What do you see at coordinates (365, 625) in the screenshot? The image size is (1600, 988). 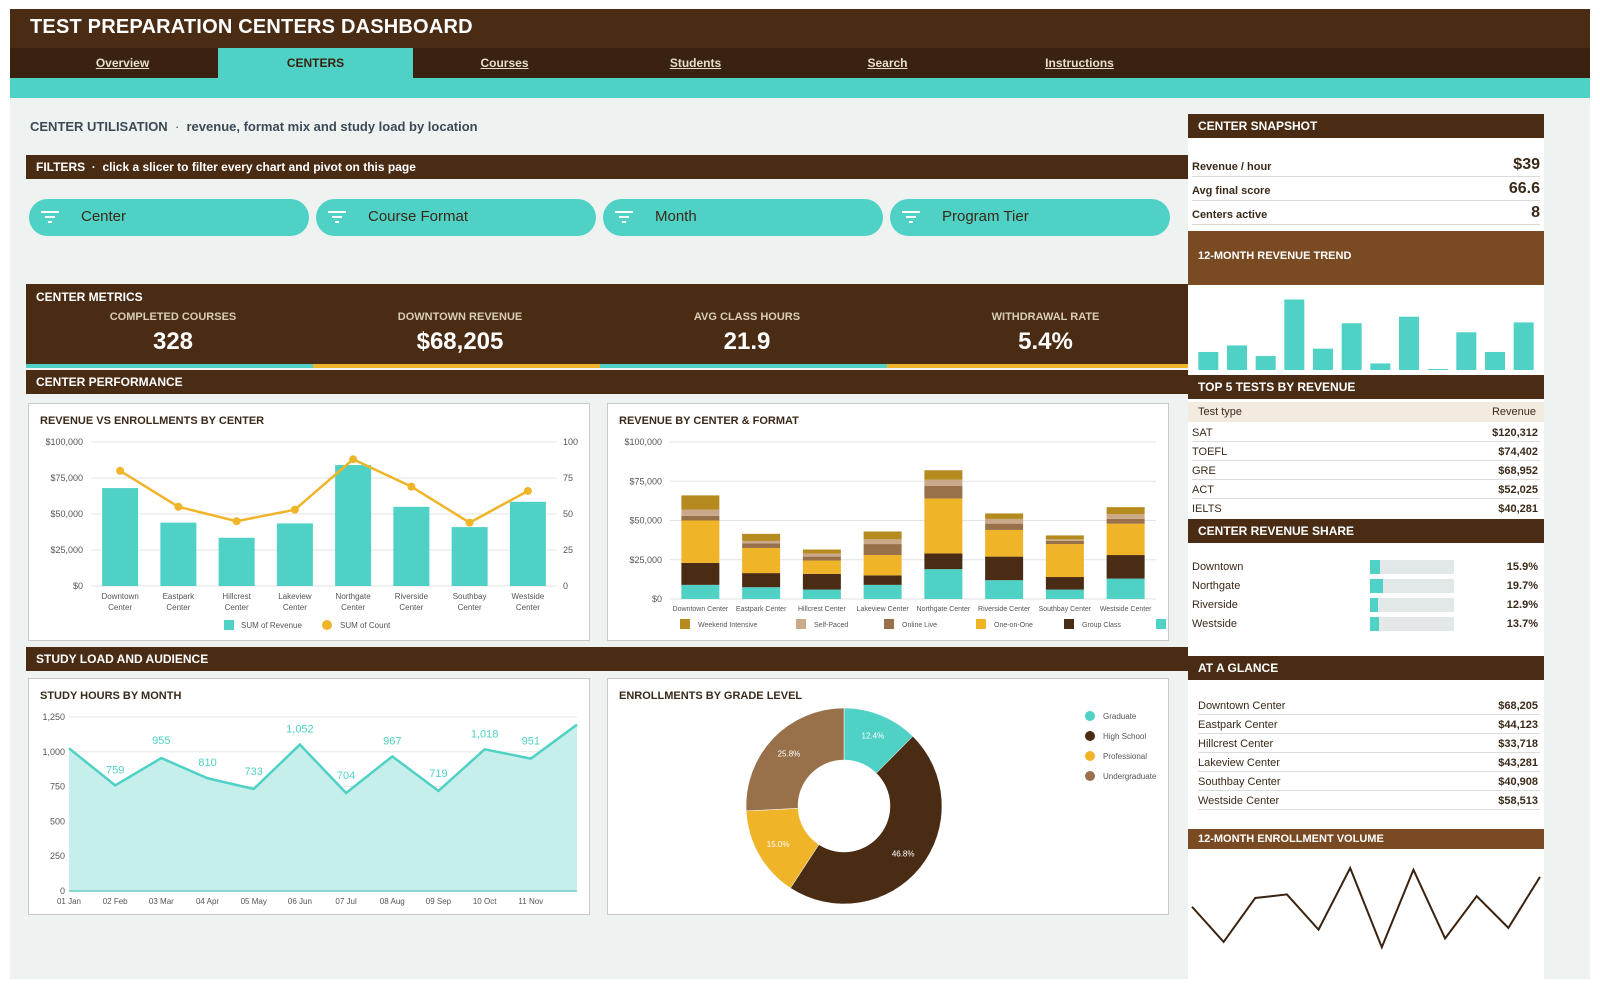 I see `legend-label: SUM of Count` at bounding box center [365, 625].